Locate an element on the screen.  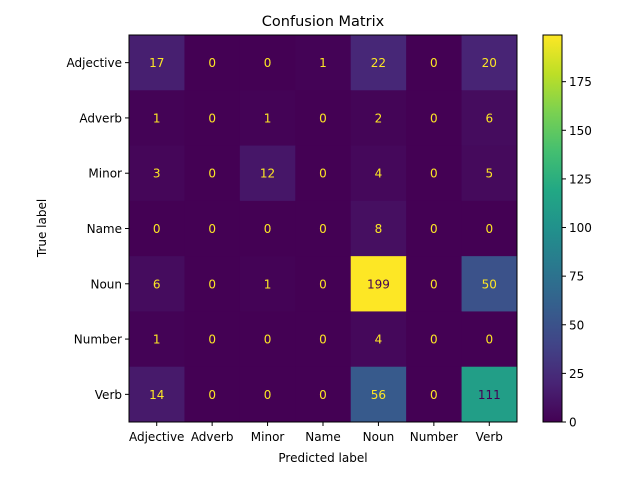
cell-value-label: 199 is located at coordinates (378, 284).